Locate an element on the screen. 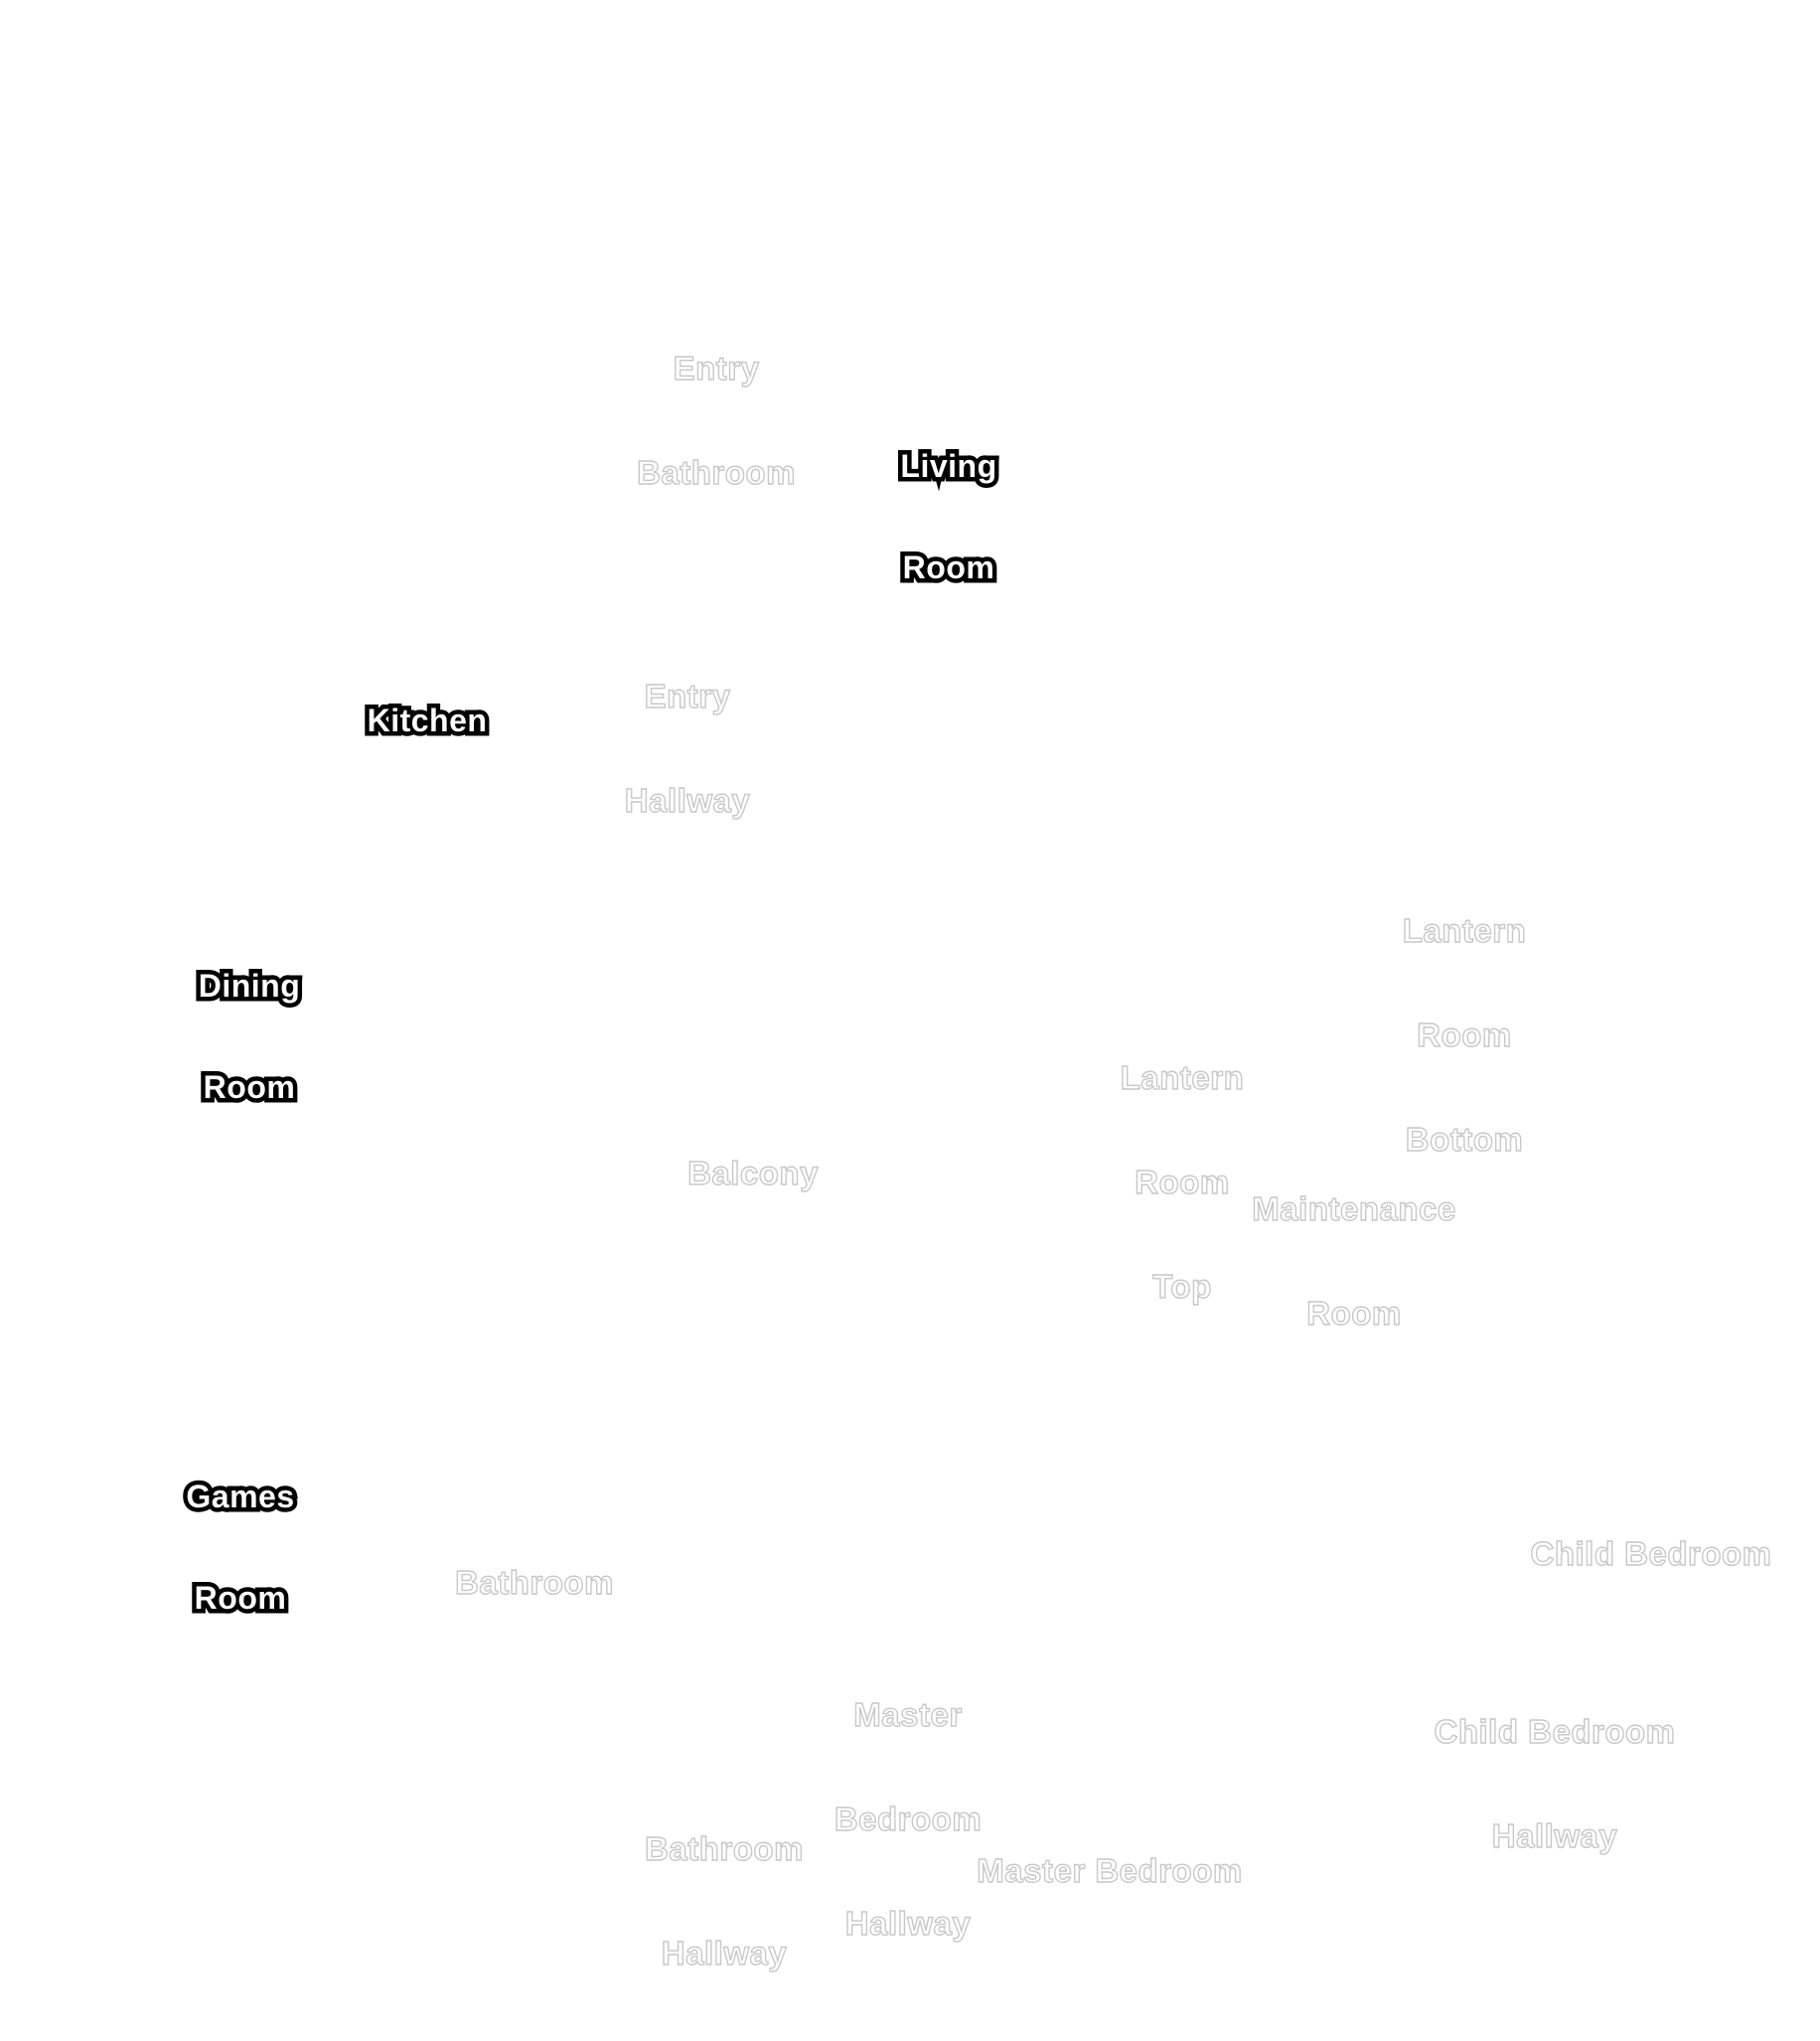 Image resolution: width=1820 pixels, height=2041 pixels. room-lantern-room-top: Lantern Room Top is located at coordinates (1182, 1182).